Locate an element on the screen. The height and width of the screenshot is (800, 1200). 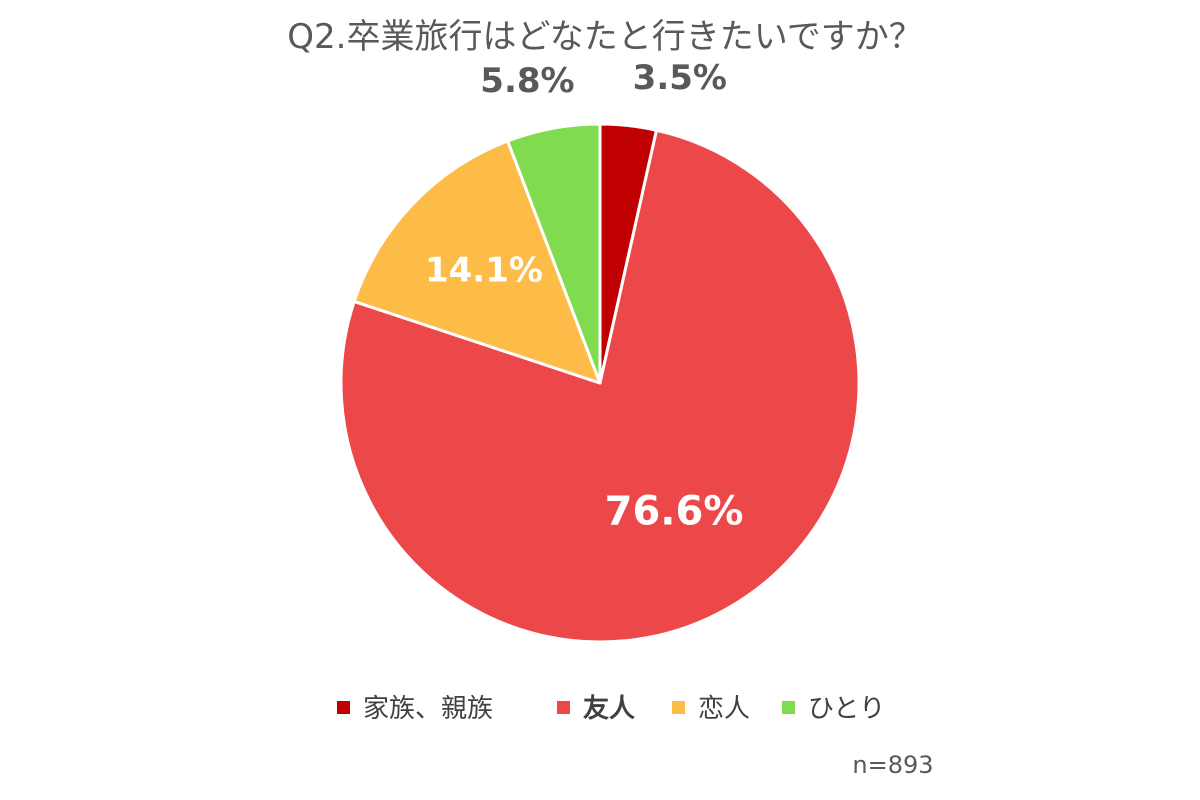
chart-title: Q2.卒業旅行はどなたと行きたいですか？ is located at coordinates (605, 37).